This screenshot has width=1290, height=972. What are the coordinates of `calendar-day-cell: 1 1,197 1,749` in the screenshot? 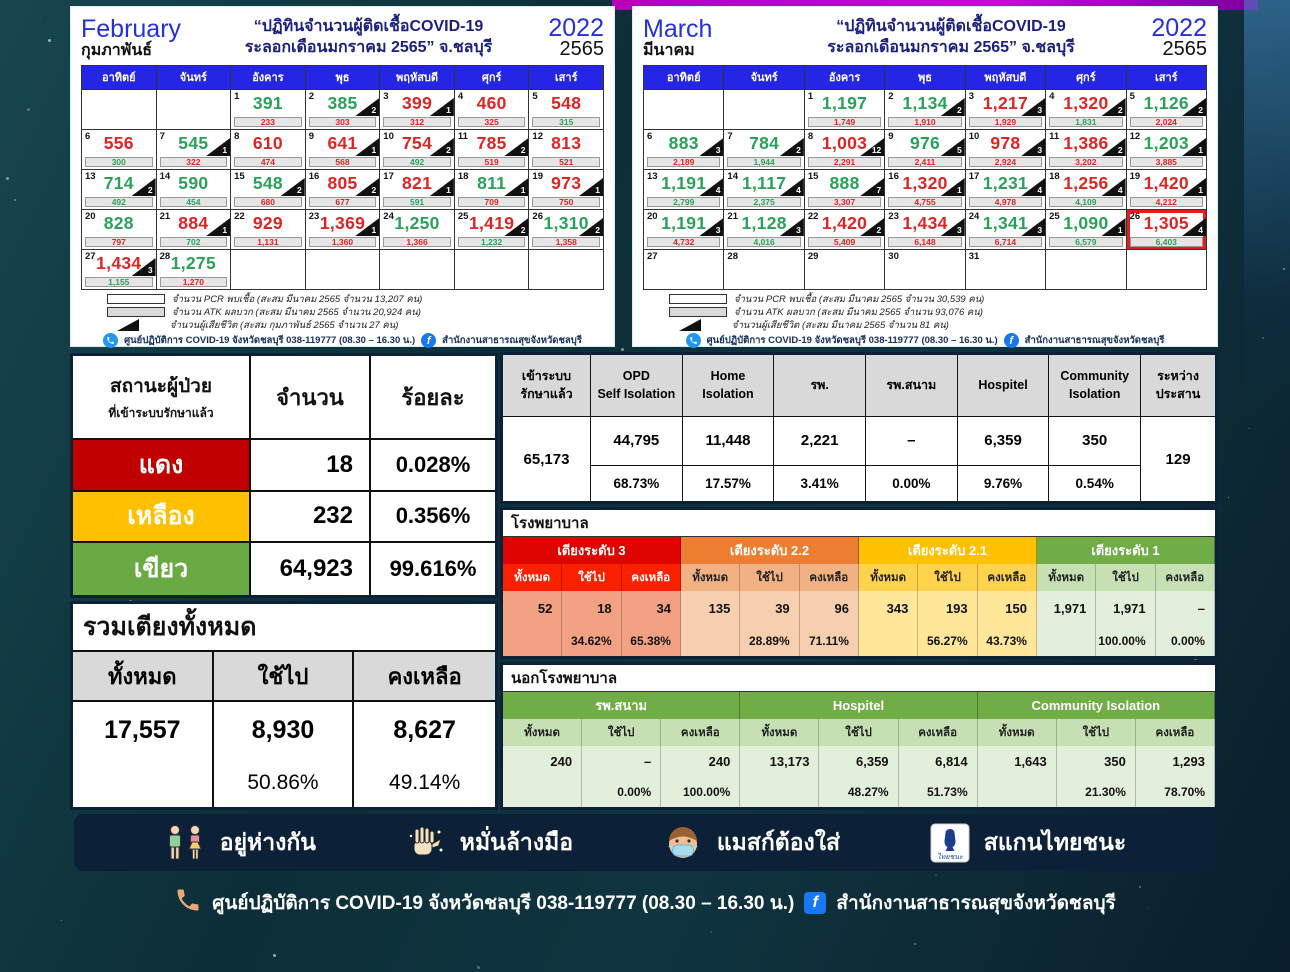 It's located at (845, 110).